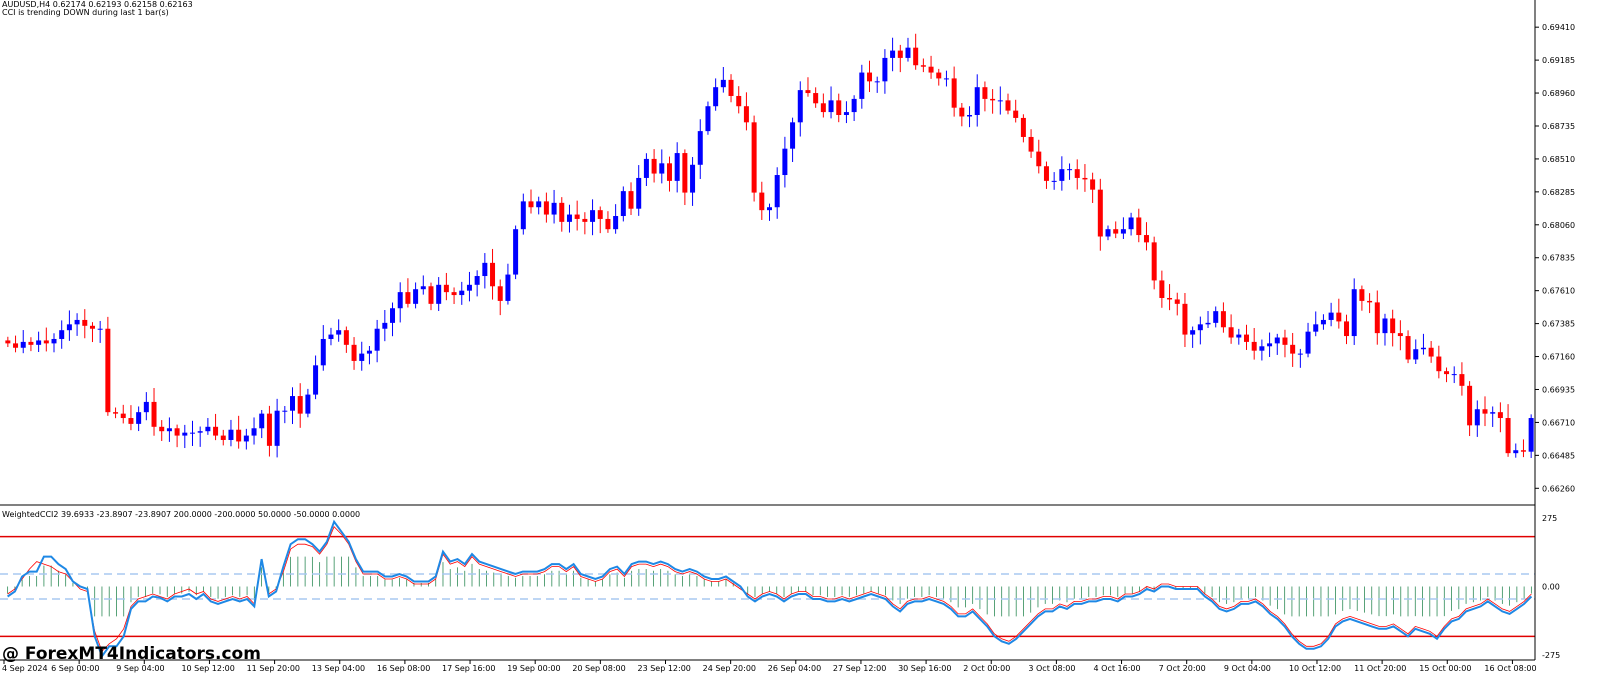 The width and height of the screenshot is (1600, 687). What do you see at coordinates (338, 668) in the screenshot?
I see `time-tick-label: 13 Sep 04:00` at bounding box center [338, 668].